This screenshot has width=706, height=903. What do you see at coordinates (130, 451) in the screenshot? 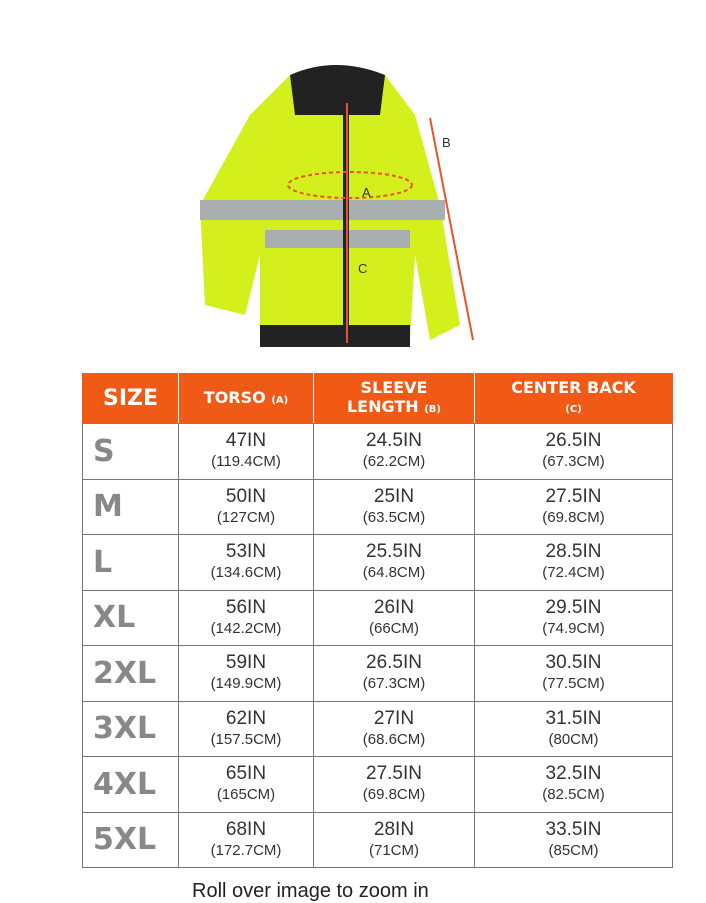
I see `size-cell: S` at bounding box center [130, 451].